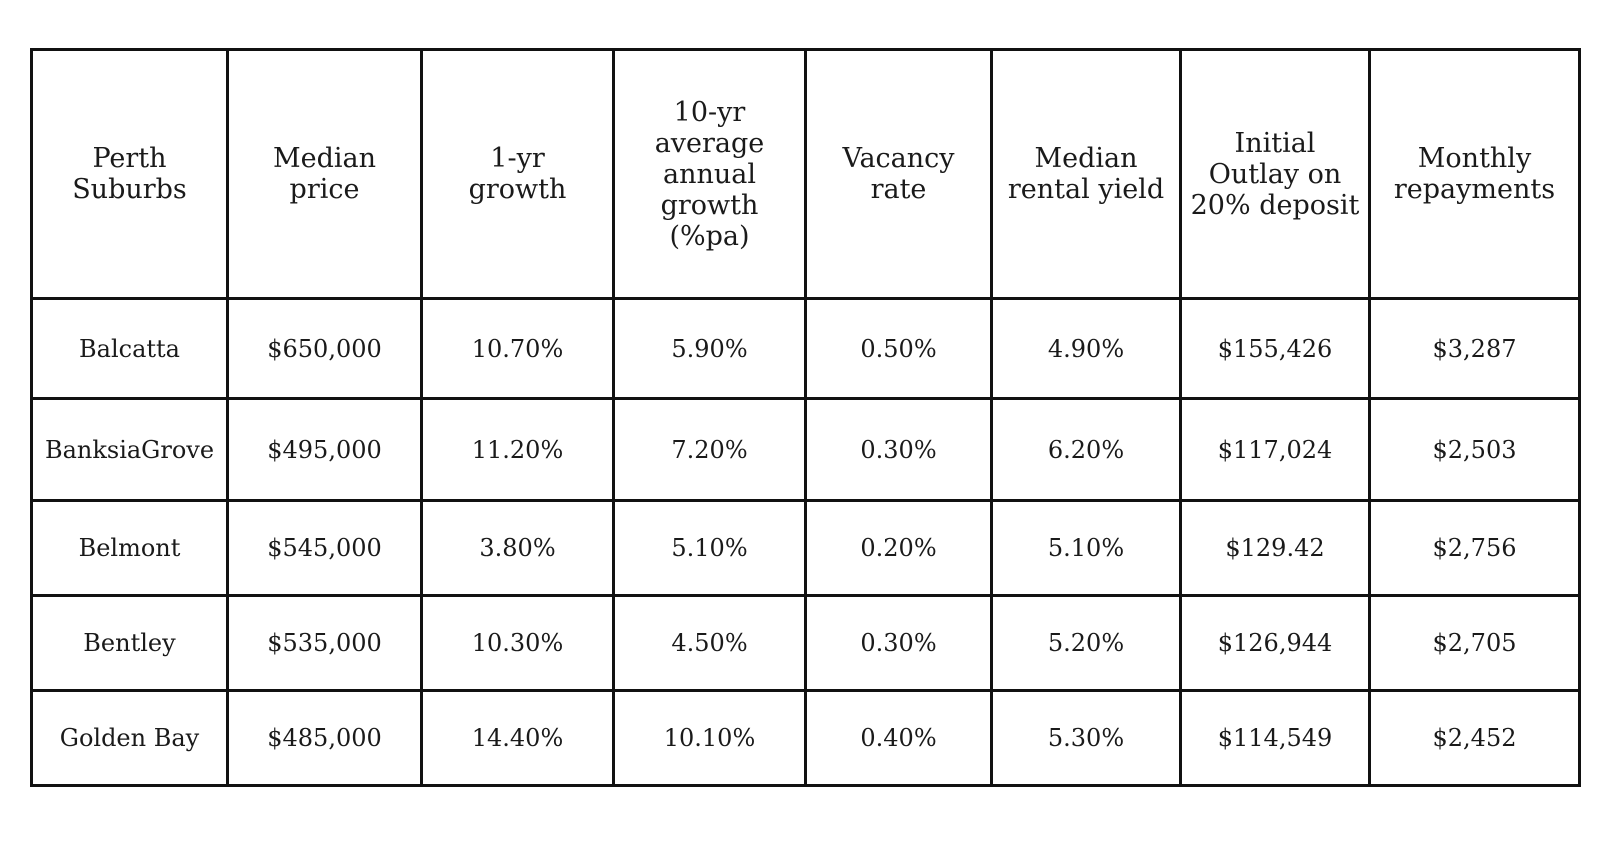  I want to click on cell-10yr-growth: 4.50%, so click(709, 643).